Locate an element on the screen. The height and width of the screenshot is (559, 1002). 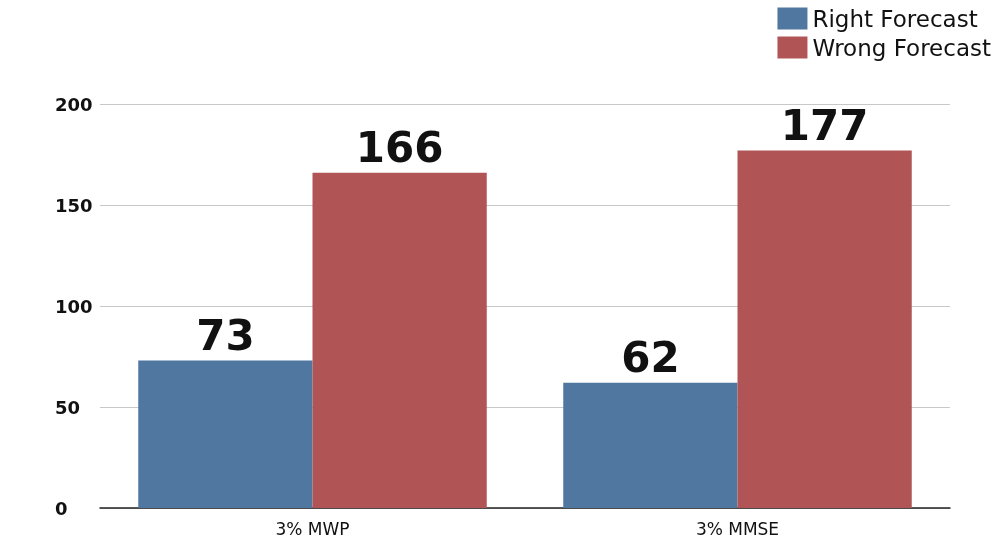
y-tick-label: 0 is located at coordinates (61, 508).